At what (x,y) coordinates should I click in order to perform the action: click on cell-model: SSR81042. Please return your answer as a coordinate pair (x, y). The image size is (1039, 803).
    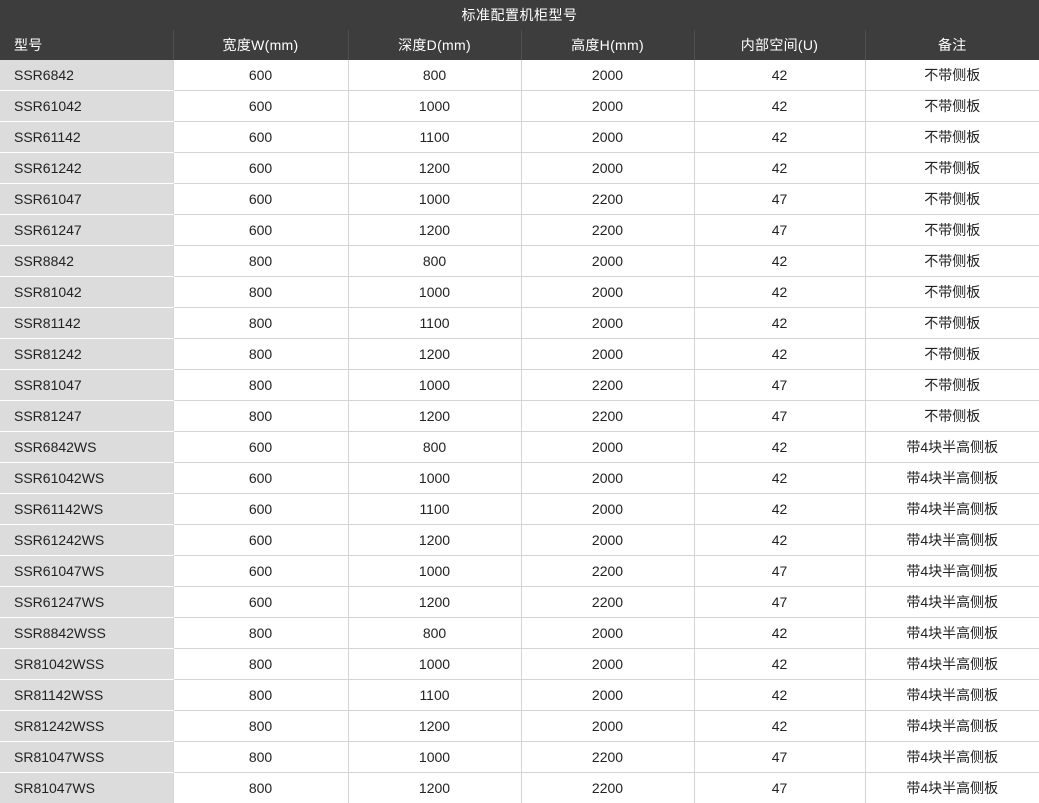
    Looking at the image, I should click on (86, 292).